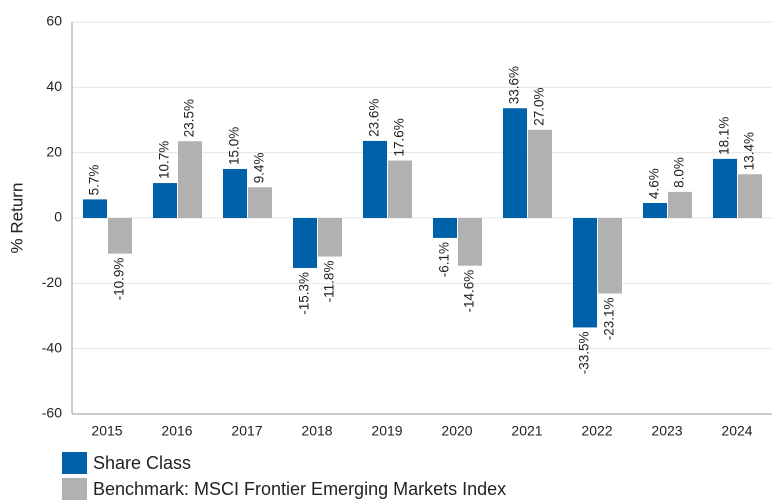 The height and width of the screenshot is (502, 772). Describe the element at coordinates (189, 118) in the screenshot. I see `data-label: 23.5%` at that location.